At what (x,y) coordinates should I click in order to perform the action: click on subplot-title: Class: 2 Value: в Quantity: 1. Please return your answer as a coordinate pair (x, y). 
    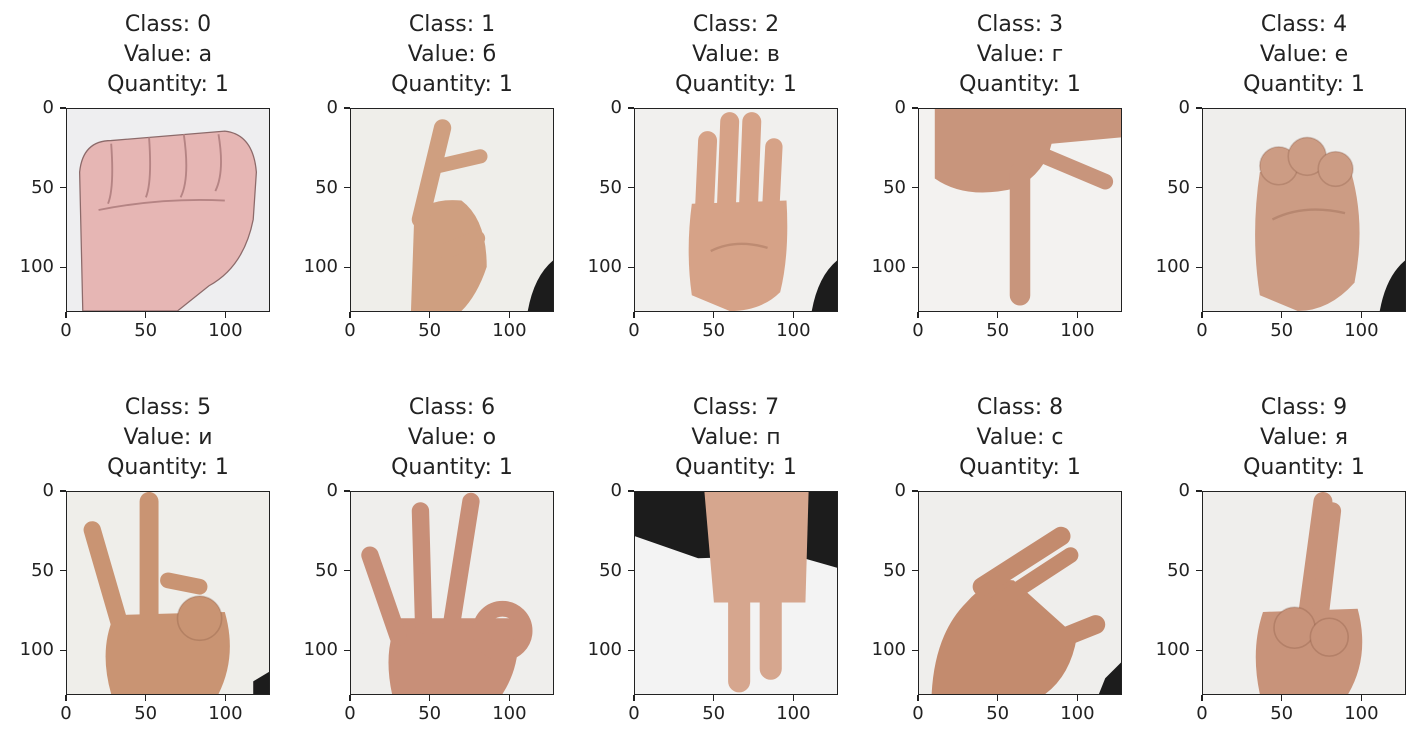
    Looking at the image, I should click on (736, 55).